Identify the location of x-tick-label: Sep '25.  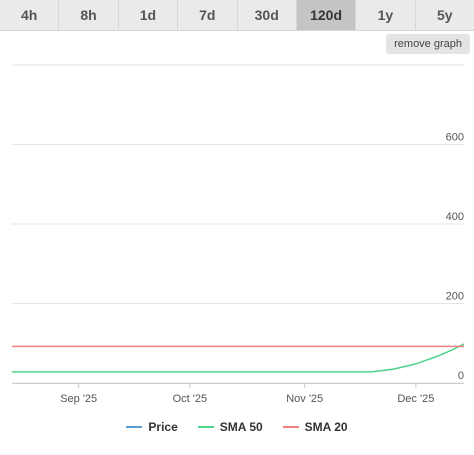
(78, 399).